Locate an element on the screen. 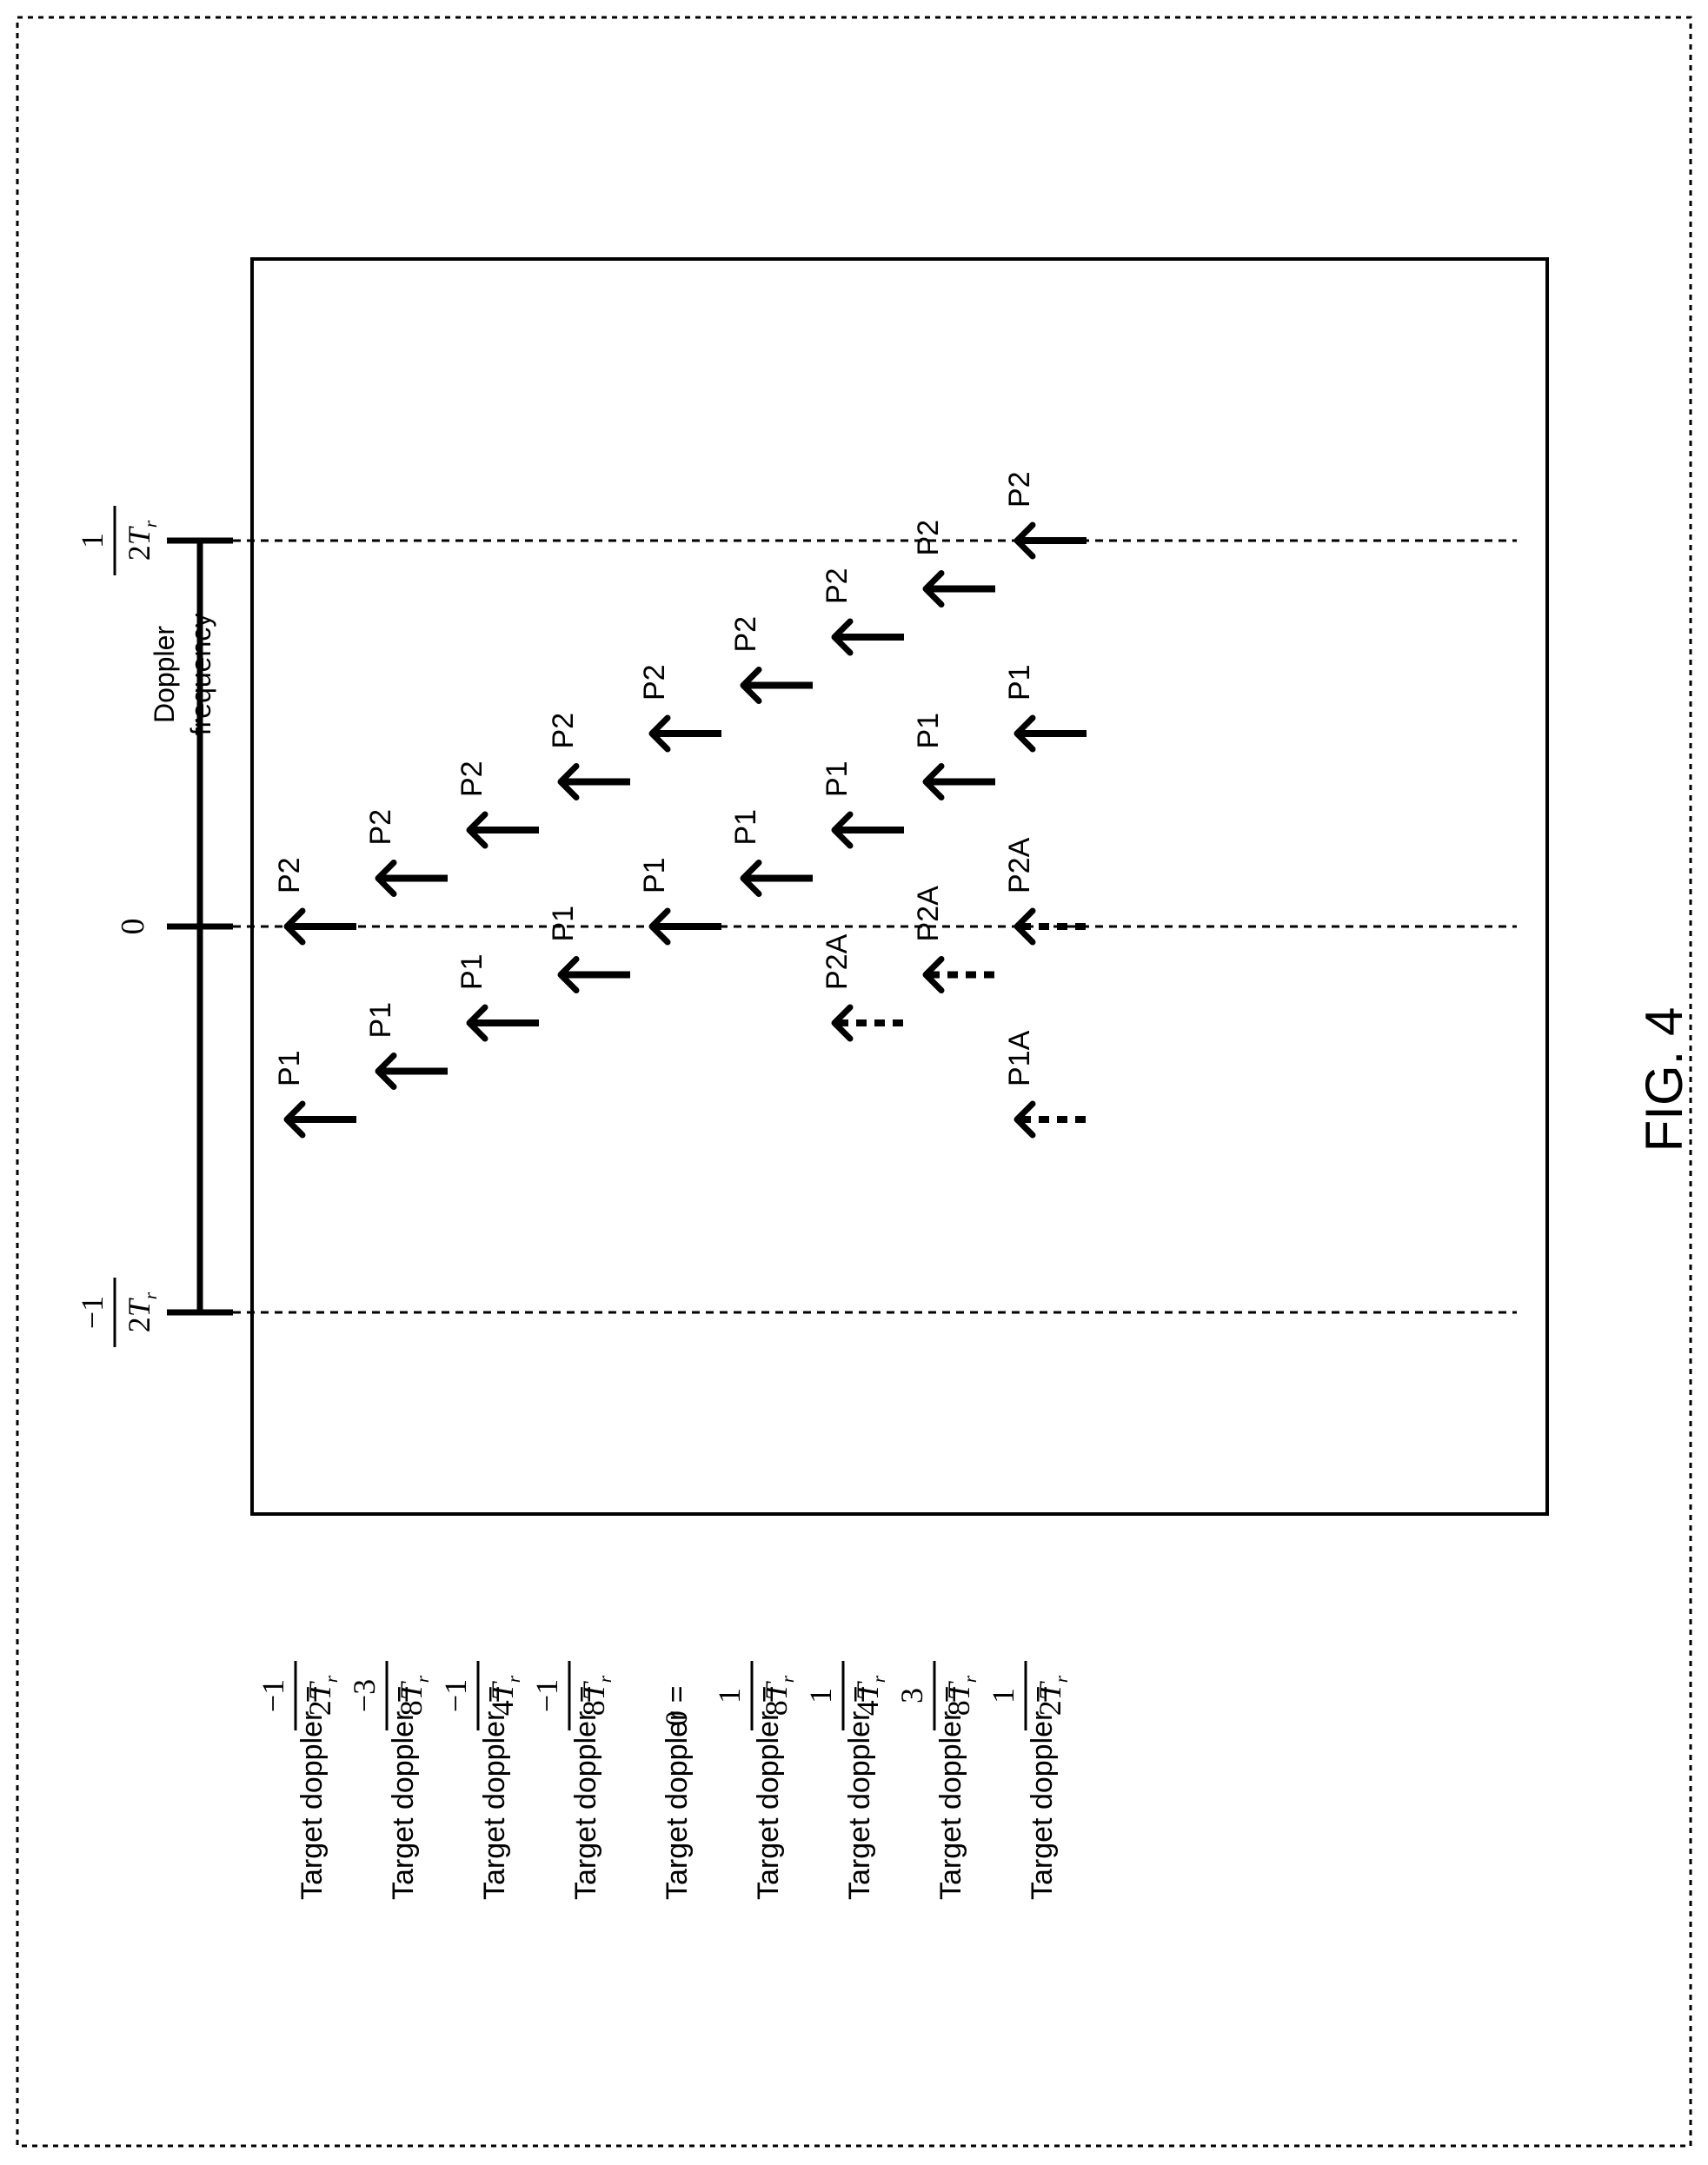 The width and height of the screenshot is (1708, 2165). figure-label: FIG. 4 is located at coordinates (1664, 1080).